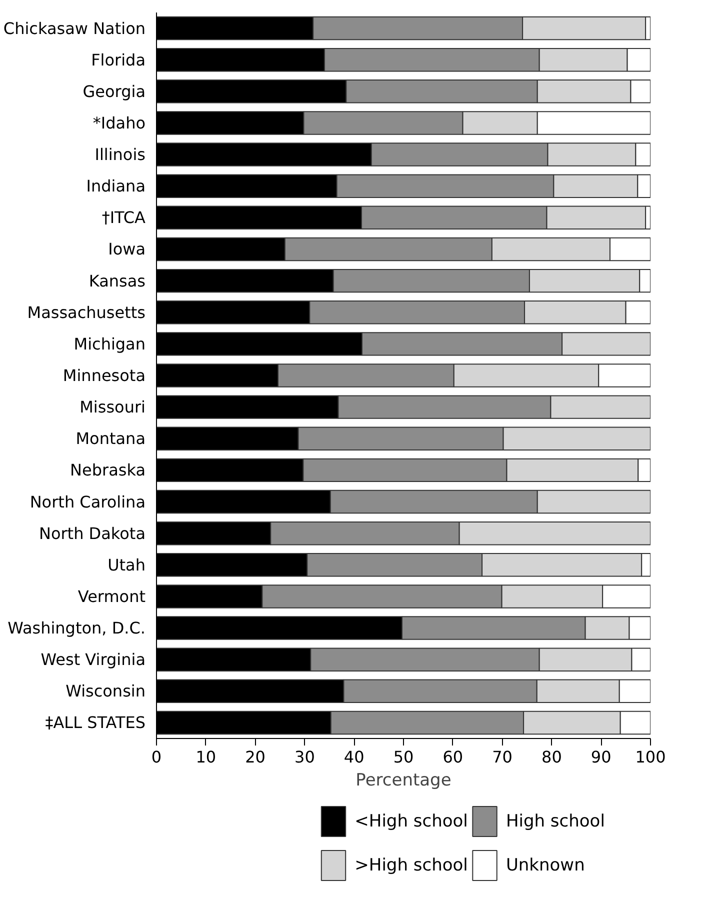  Describe the element at coordinates (77, 628) in the screenshot. I see `y-tick-label: Washington, D.C.` at that location.